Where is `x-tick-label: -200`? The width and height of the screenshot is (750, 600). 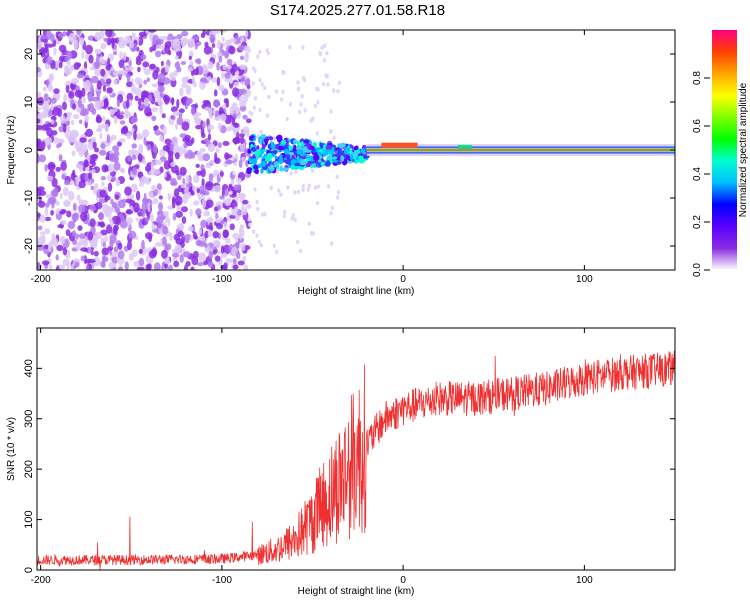 x-tick-label: -200 is located at coordinates (41, 279).